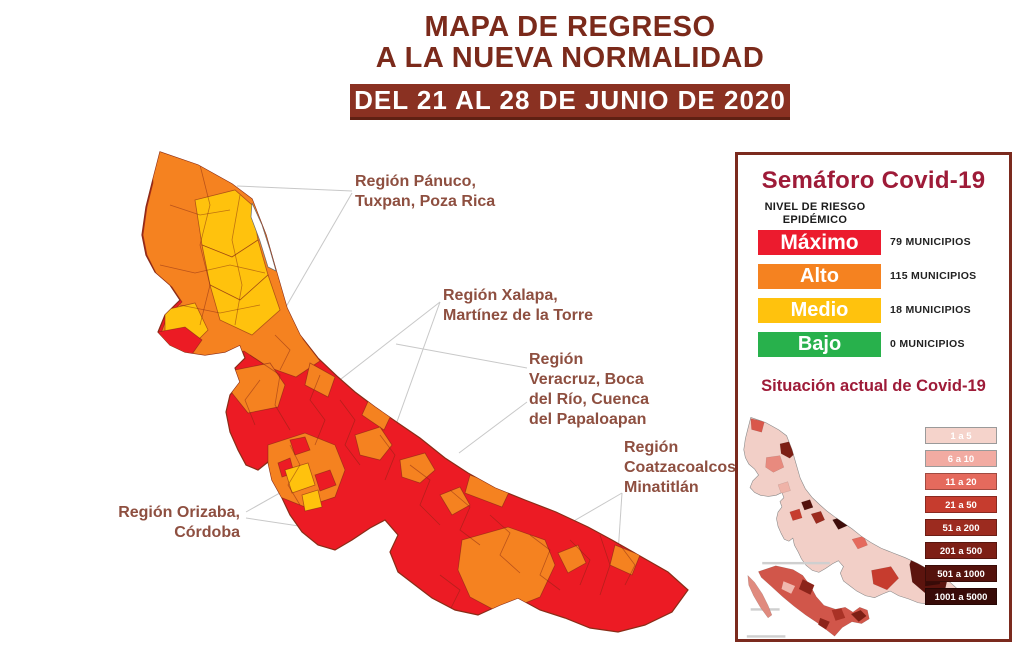 This screenshot has height=649, width=1024. I want to click on case-legend-6-10: 6 a 10, so click(961, 458).